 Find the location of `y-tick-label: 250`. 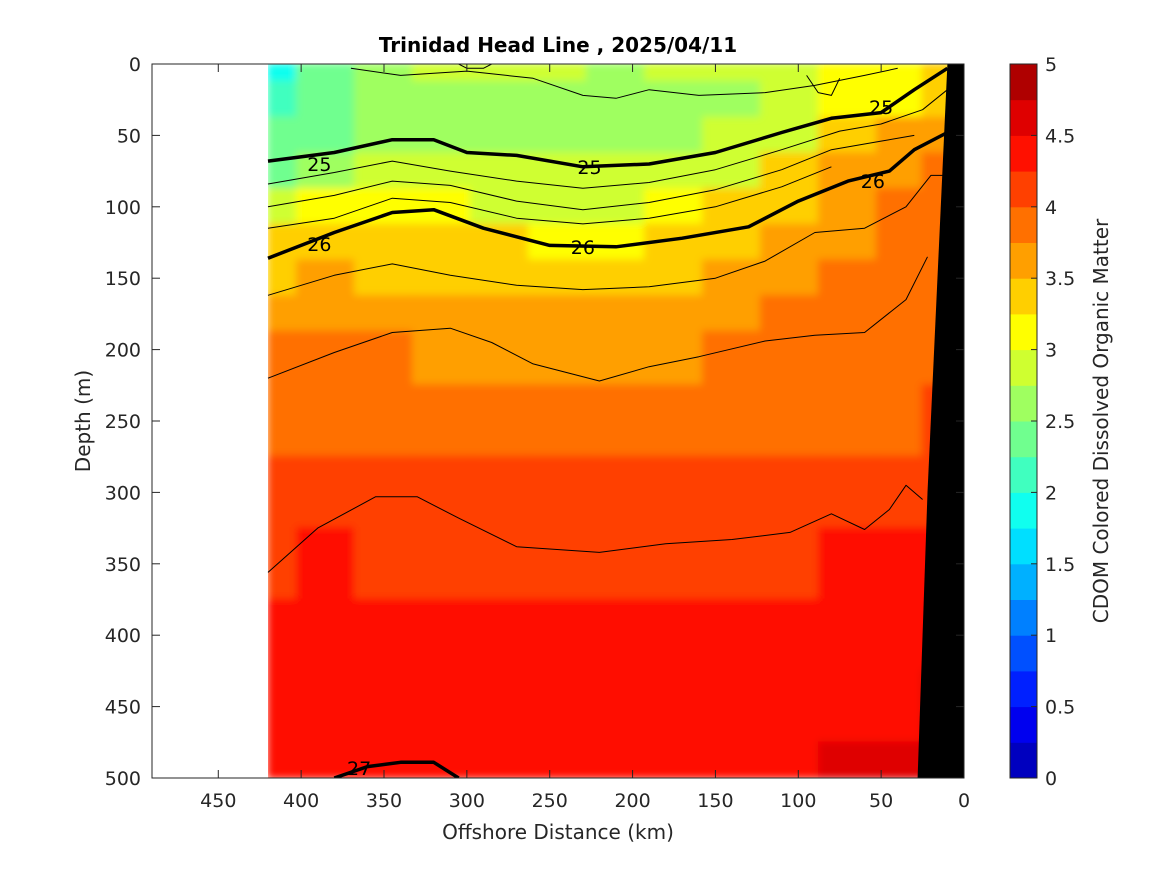

y-tick-label: 250 is located at coordinates (123, 422).